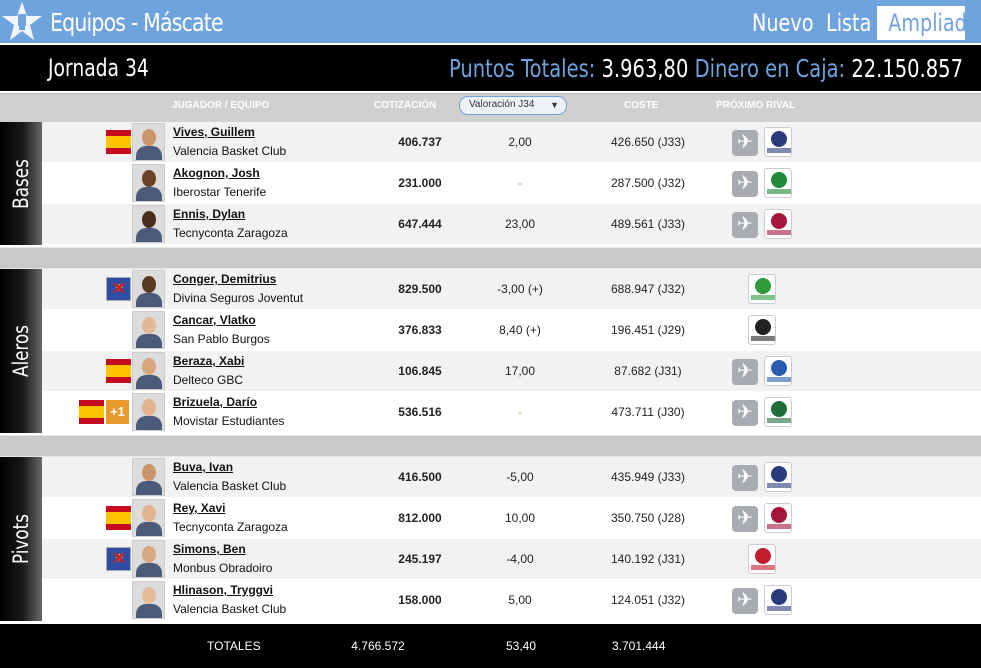 This screenshot has height=668, width=981. Describe the element at coordinates (849, 23) in the screenshot. I see `tab-lista: Lista` at that location.